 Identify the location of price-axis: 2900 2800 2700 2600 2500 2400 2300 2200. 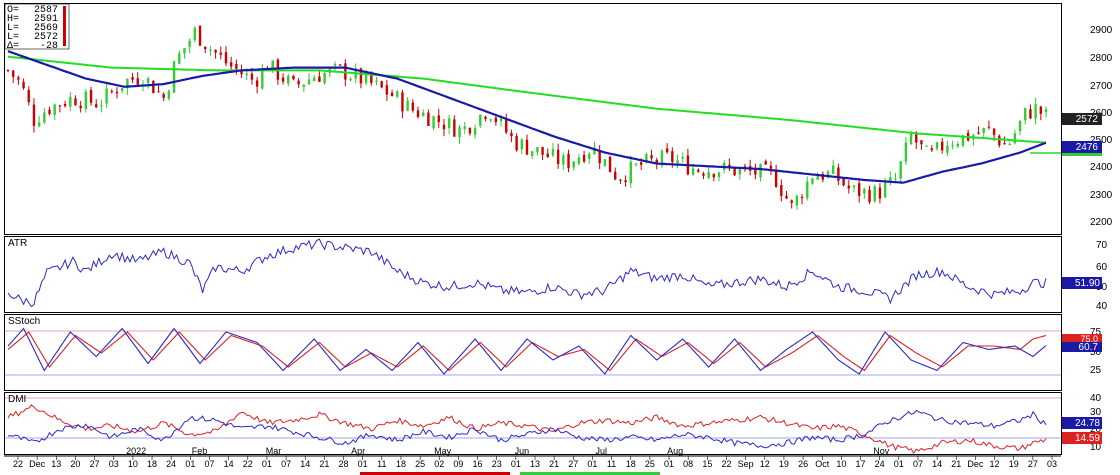
(1101, 126).